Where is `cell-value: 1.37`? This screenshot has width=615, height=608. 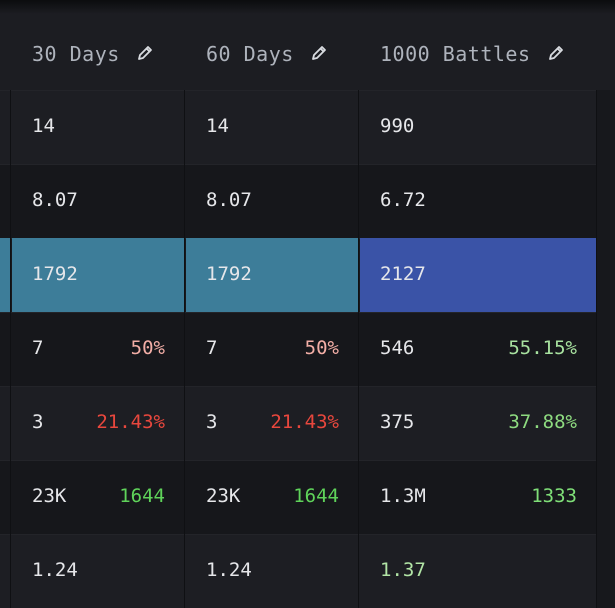 cell-value: 1.37 is located at coordinates (403, 570).